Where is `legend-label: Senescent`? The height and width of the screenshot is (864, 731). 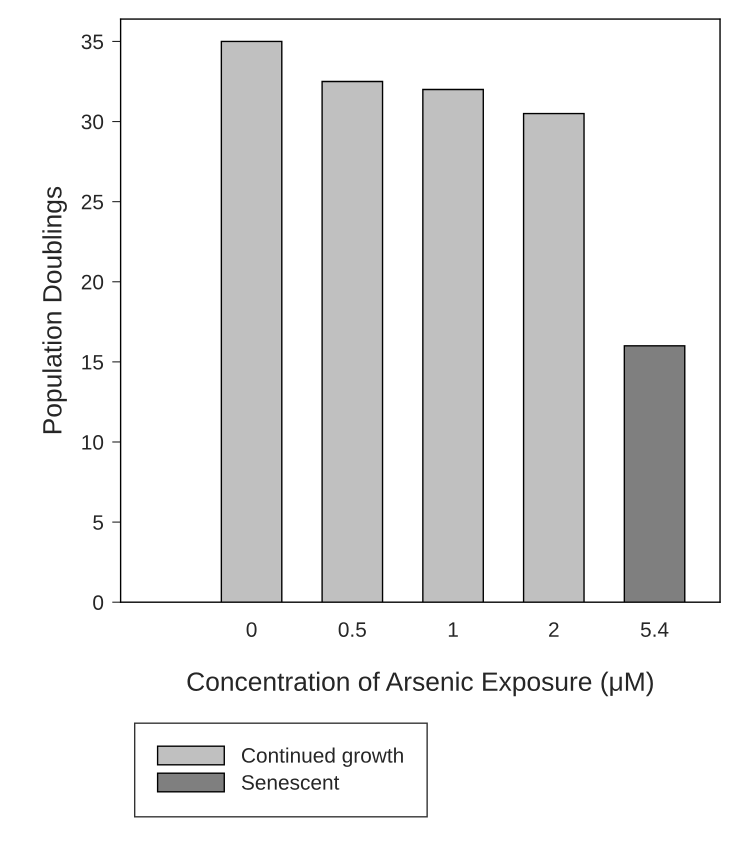
legend-label: Senescent is located at coordinates (291, 782).